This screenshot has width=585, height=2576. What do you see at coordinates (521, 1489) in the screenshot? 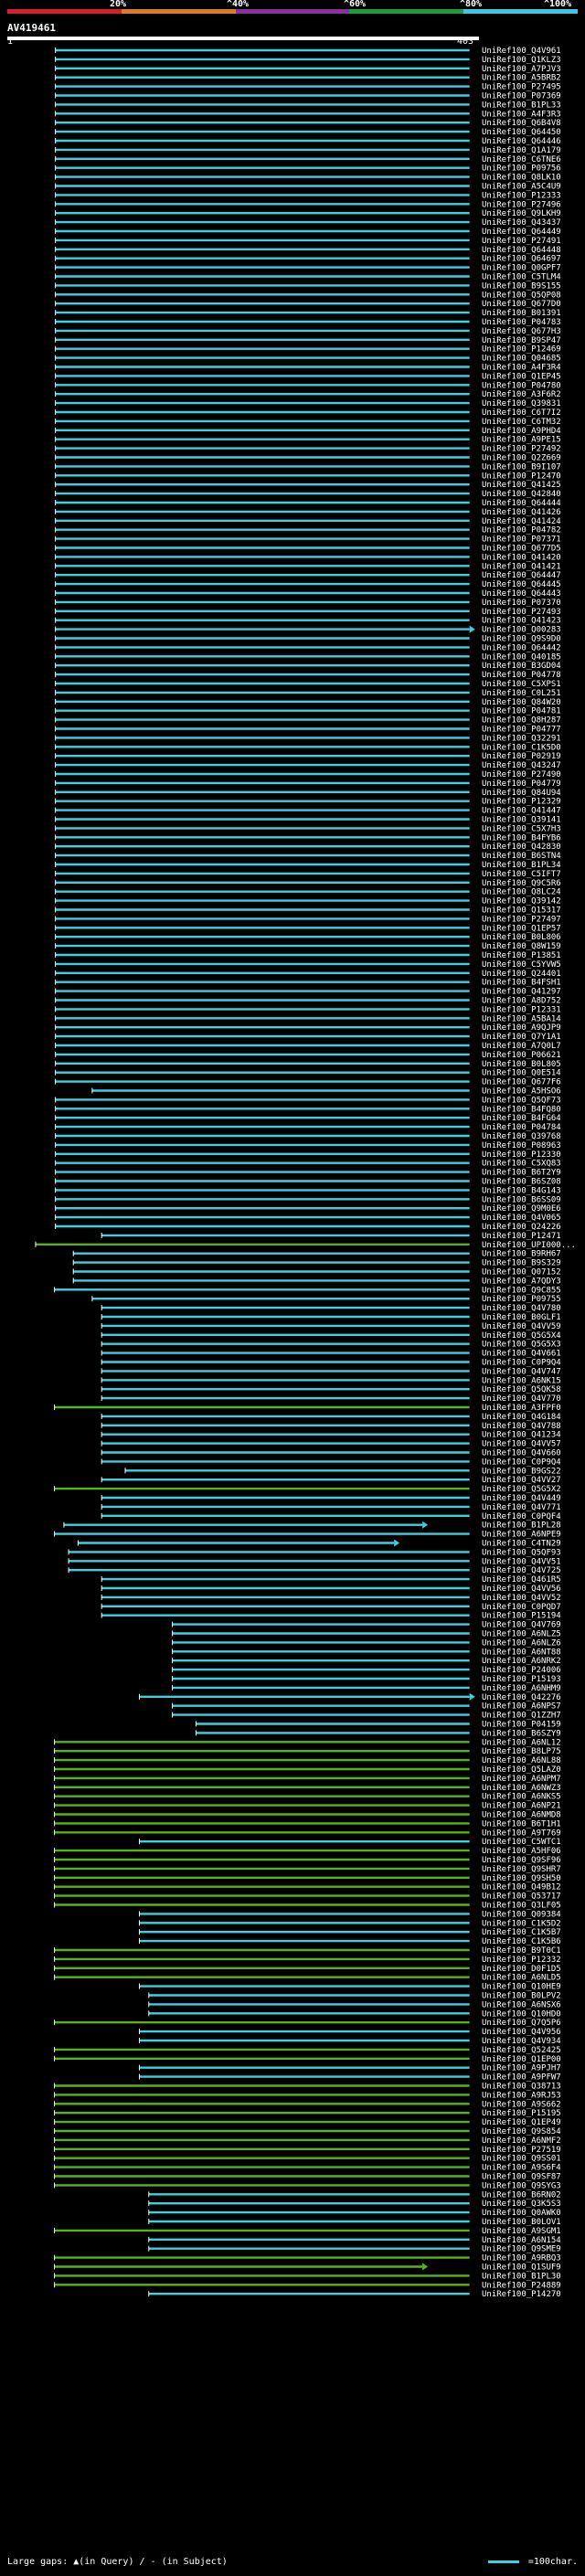
I see `hit-label: UniRef100_Q5G5X2` at bounding box center [521, 1489].